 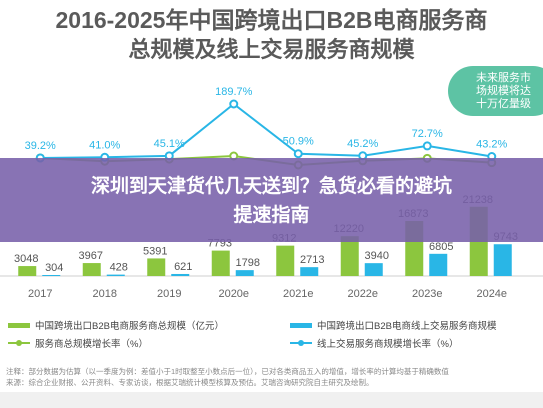 I want to click on annotation-line-3: 十万亿量级, so click(x=503, y=104).